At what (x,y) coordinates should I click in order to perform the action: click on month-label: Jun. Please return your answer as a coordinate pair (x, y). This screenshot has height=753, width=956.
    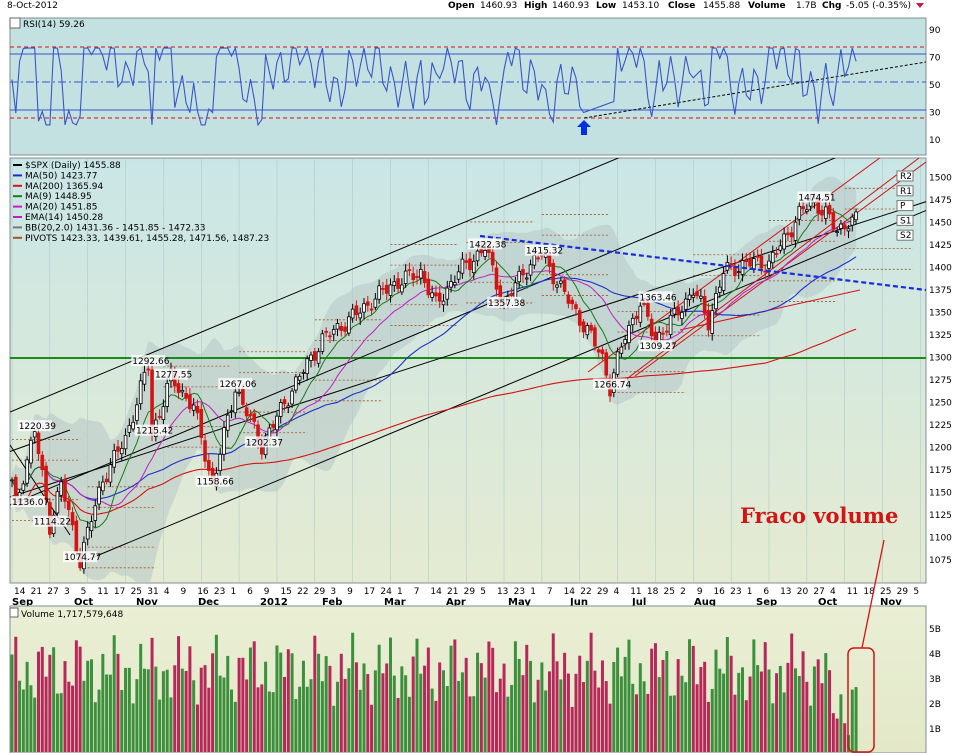
    Looking at the image, I should click on (578, 602).